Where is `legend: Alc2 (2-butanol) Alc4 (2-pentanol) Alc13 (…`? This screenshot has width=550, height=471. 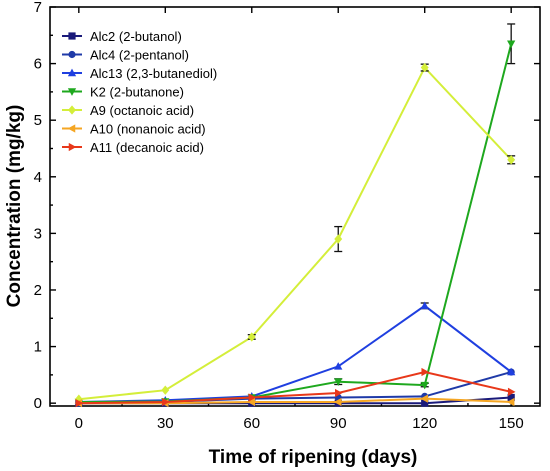
legend: Alc2 (2-butanol) Alc4 (2-pentanol) Alc13 (… is located at coordinates (139, 92).